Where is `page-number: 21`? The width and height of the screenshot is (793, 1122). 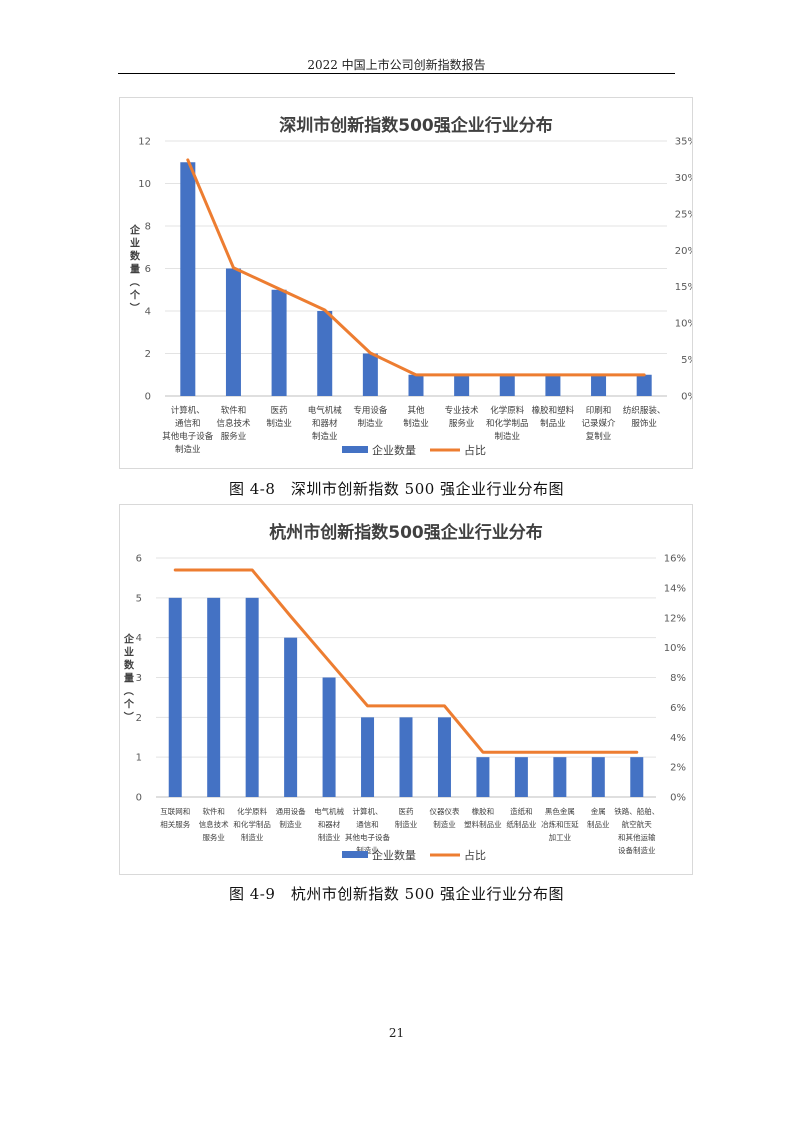
page-number: 21 is located at coordinates (396, 1033).